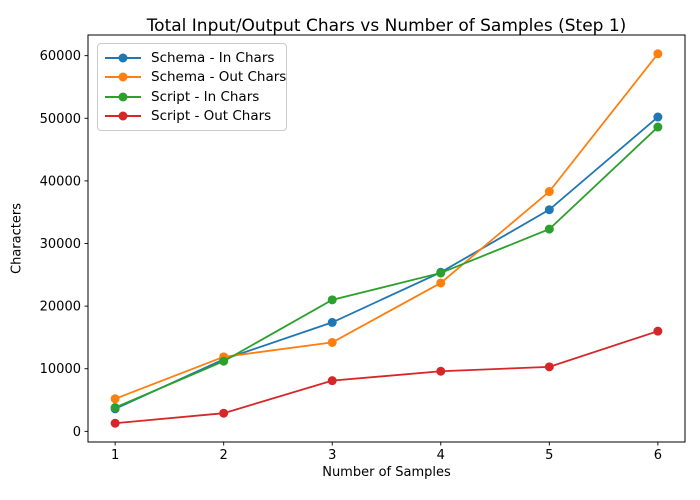 The height and width of the screenshot is (500, 700). I want to click on x-tick-label: 2, so click(224, 455).